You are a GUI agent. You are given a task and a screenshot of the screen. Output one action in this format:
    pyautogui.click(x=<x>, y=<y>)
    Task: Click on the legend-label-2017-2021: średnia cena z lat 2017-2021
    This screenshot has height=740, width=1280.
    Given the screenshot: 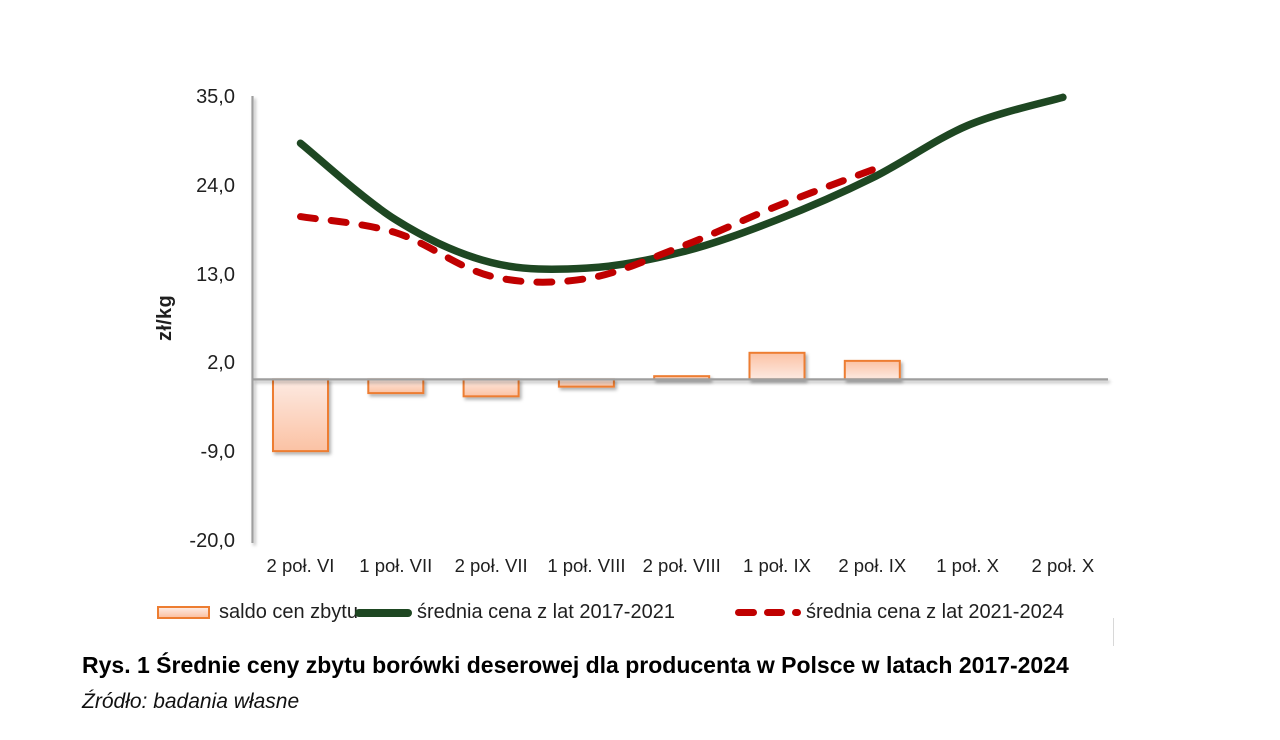 What is the action you would take?
    pyautogui.click(x=546, y=612)
    